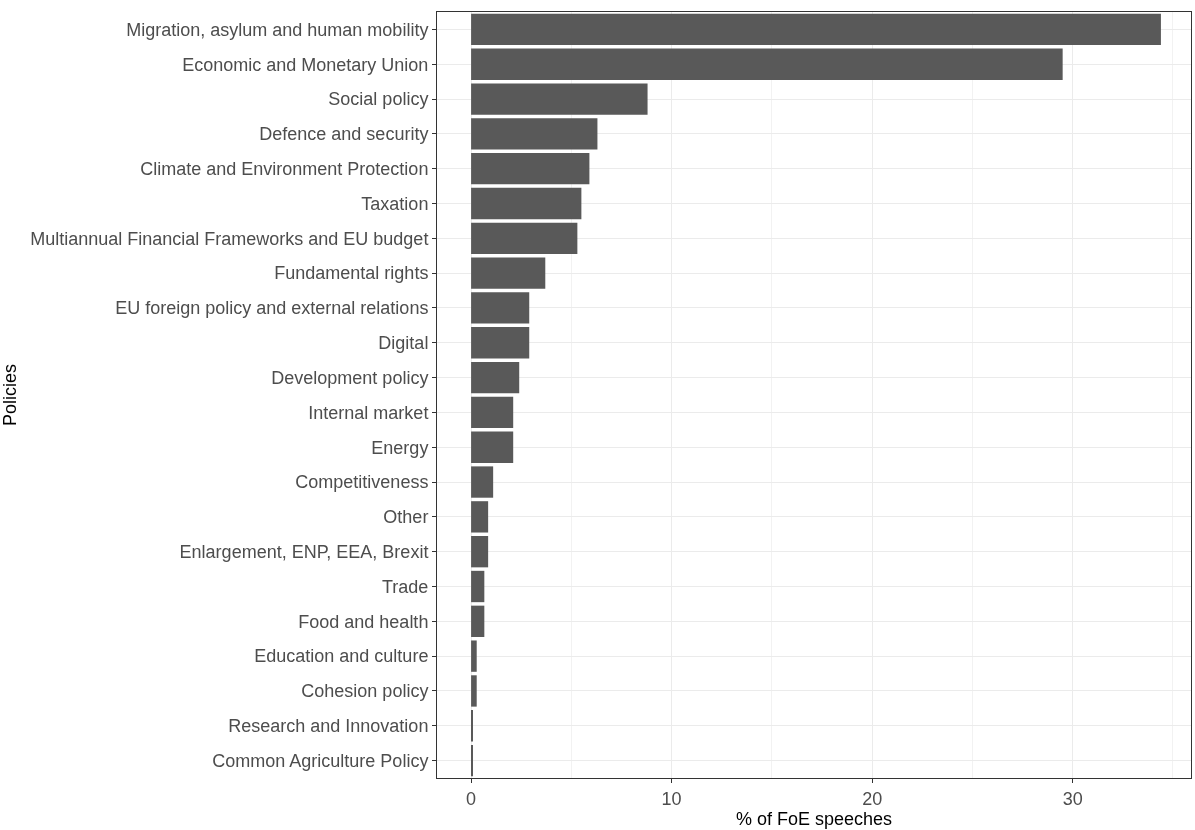  What do you see at coordinates (341, 656) in the screenshot?
I see `y-tick-label: Education and culture` at bounding box center [341, 656].